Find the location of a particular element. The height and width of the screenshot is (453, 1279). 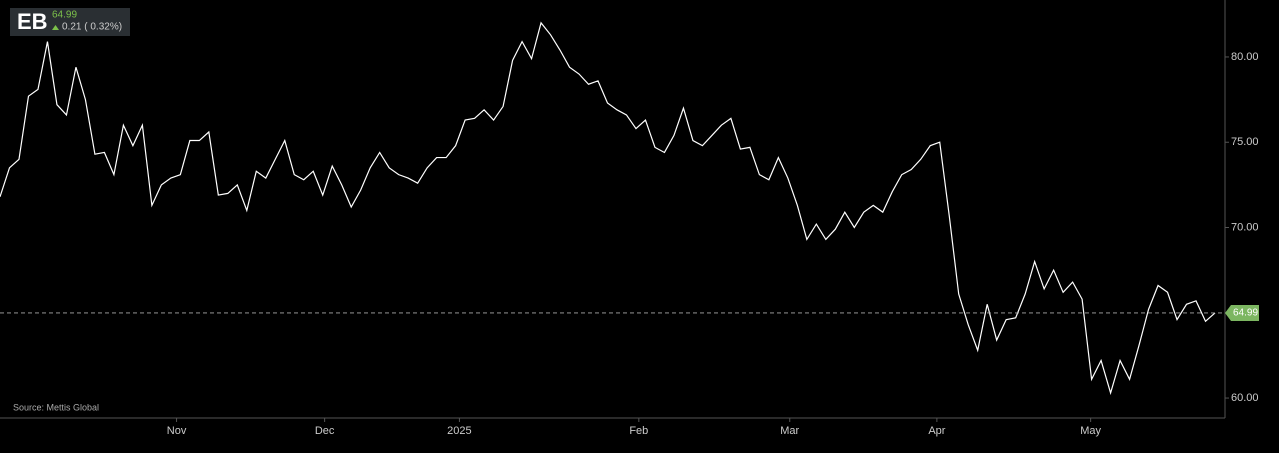

symbol: EB is located at coordinates (32, 21).